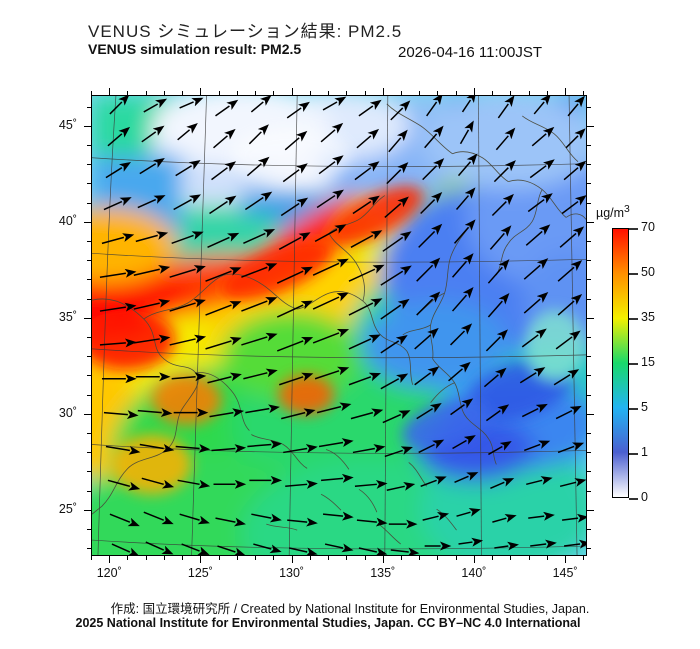 The image size is (700, 649). I want to click on colorbar-gradient, so click(620, 363).